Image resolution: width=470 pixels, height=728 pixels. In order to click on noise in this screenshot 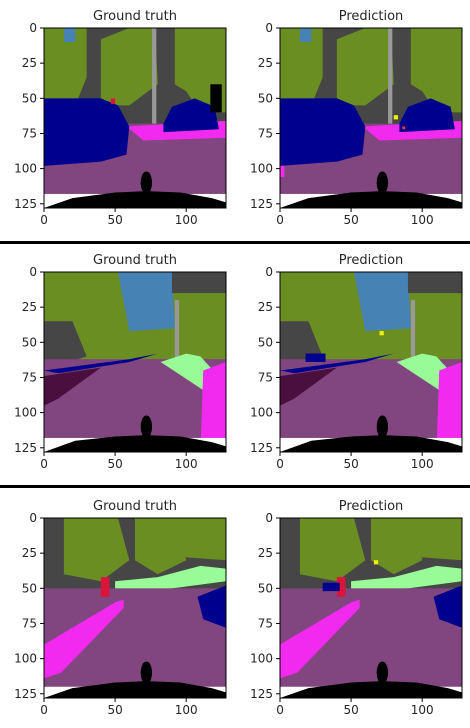, I will do `click(404, 128)`.